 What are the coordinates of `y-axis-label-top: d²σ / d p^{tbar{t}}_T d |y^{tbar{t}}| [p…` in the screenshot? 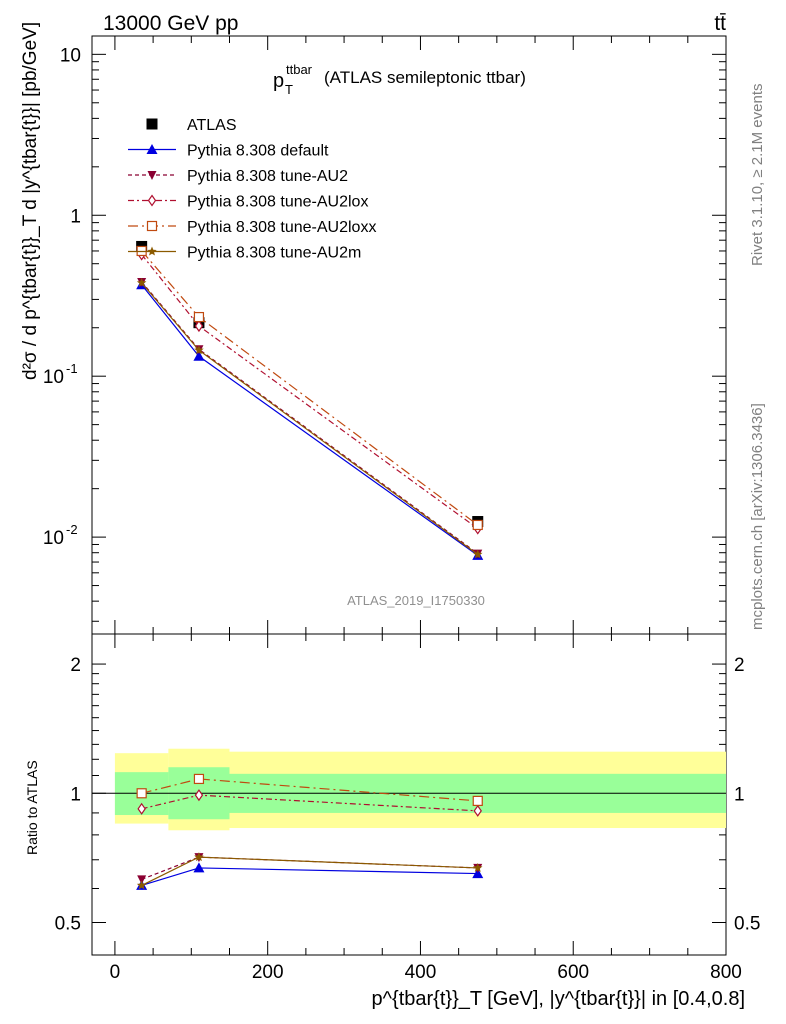 It's located at (30, 201).